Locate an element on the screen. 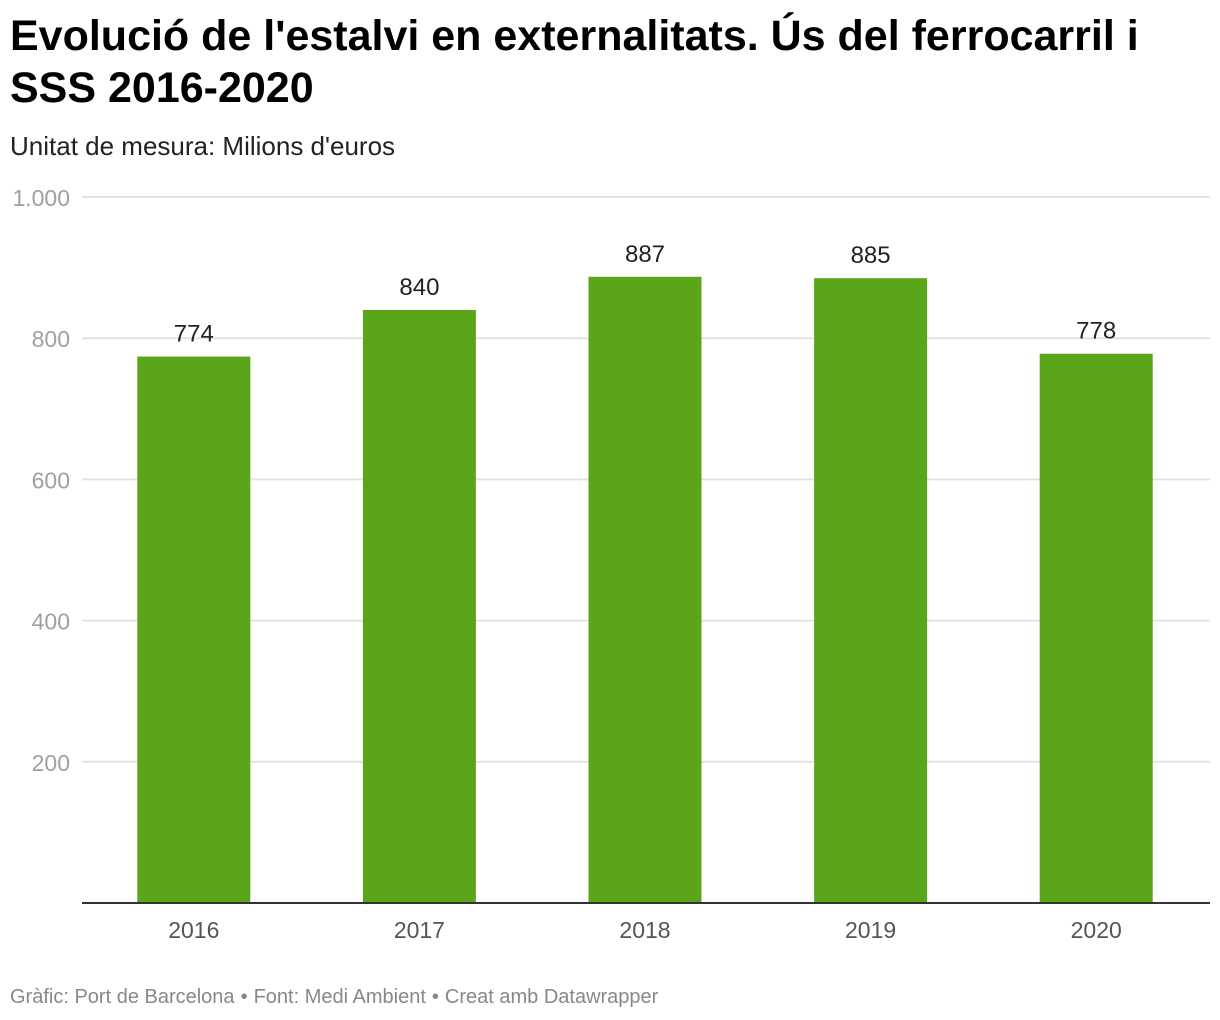 The width and height of the screenshot is (1220, 1020). x-tick-label: 2019 is located at coordinates (870, 930).